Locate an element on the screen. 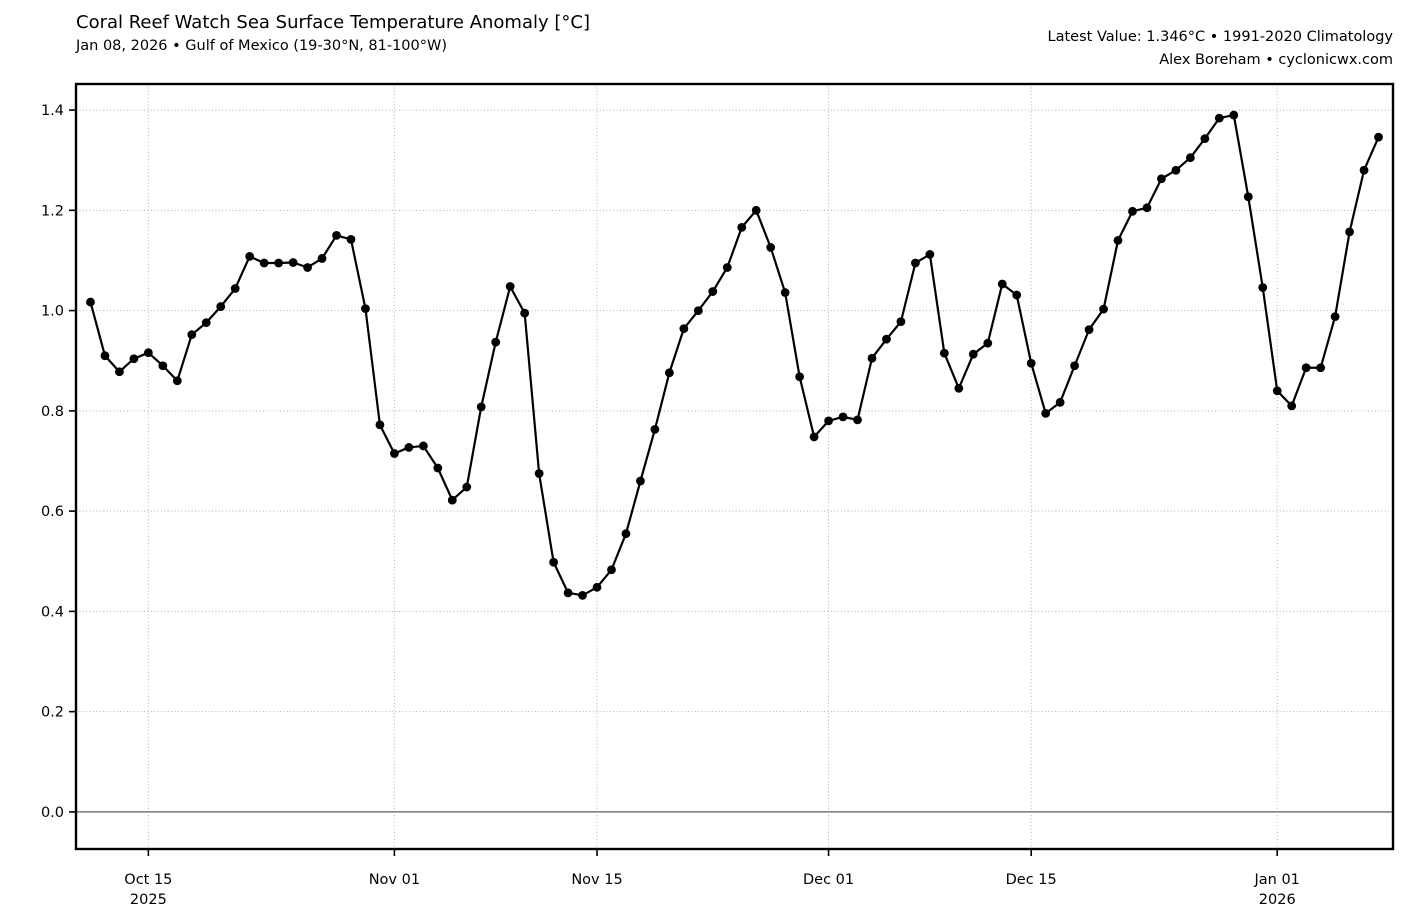  x-tick-year-label: 2025 is located at coordinates (148, 900).